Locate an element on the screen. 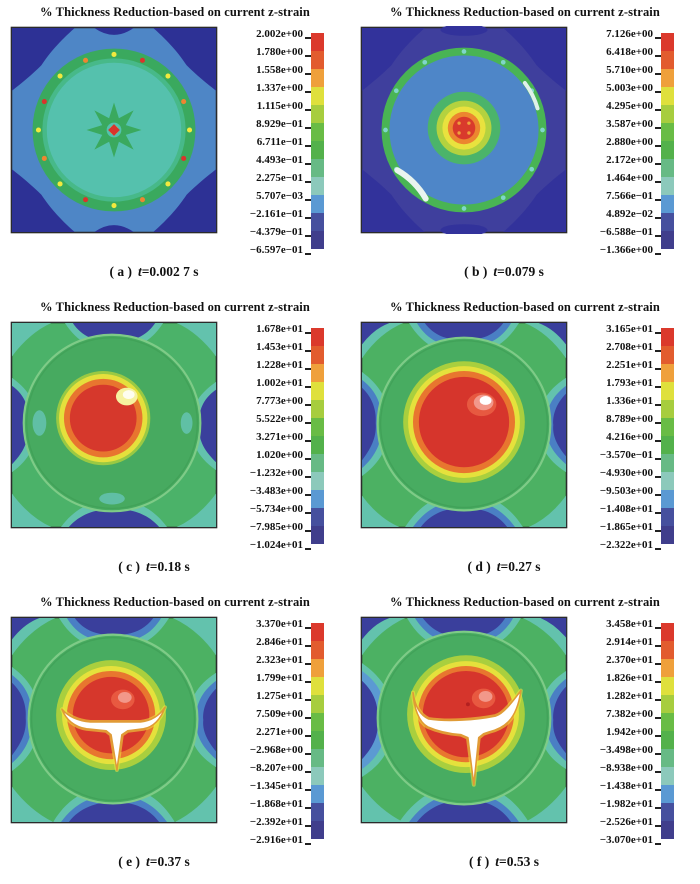  legend-row: −1.366e+00 is located at coordinates (622, 247).